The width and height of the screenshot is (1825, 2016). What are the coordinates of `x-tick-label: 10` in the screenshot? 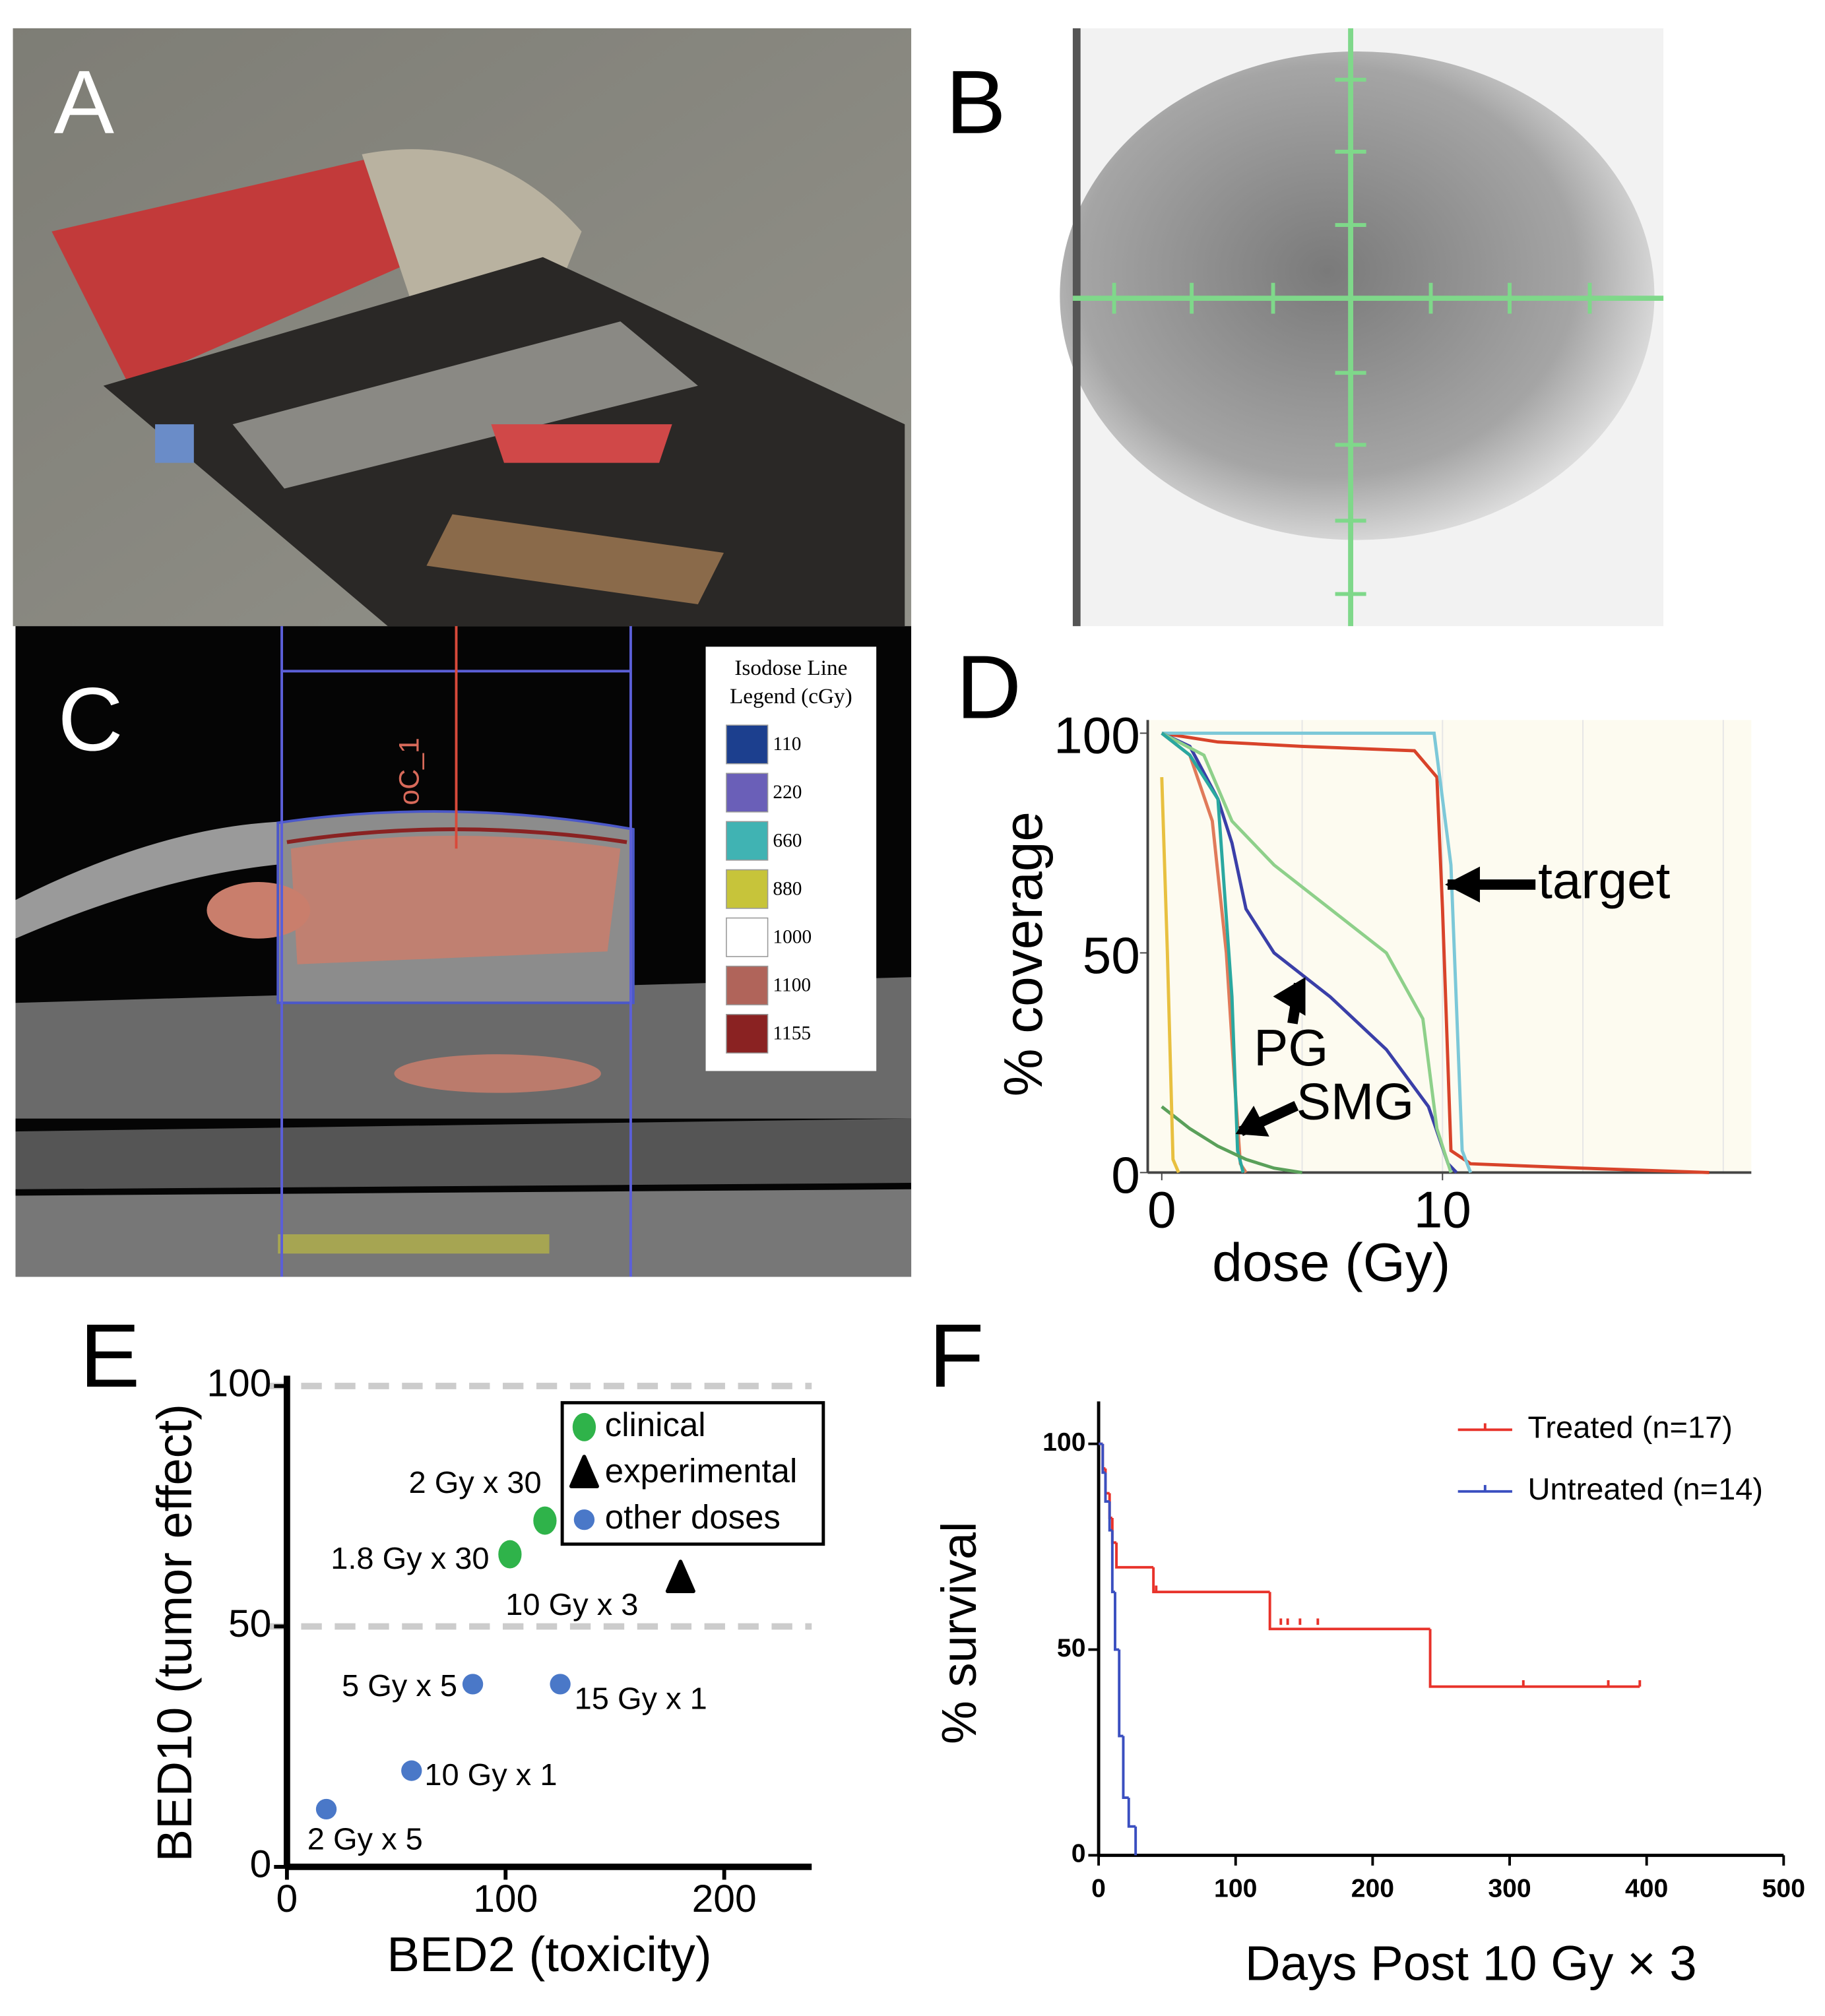 It's located at (1442, 1210).